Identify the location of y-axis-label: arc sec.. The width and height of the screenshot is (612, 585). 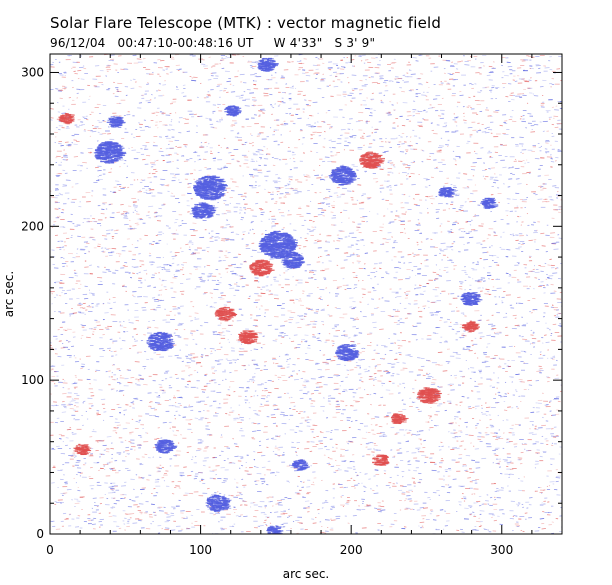
(9, 294).